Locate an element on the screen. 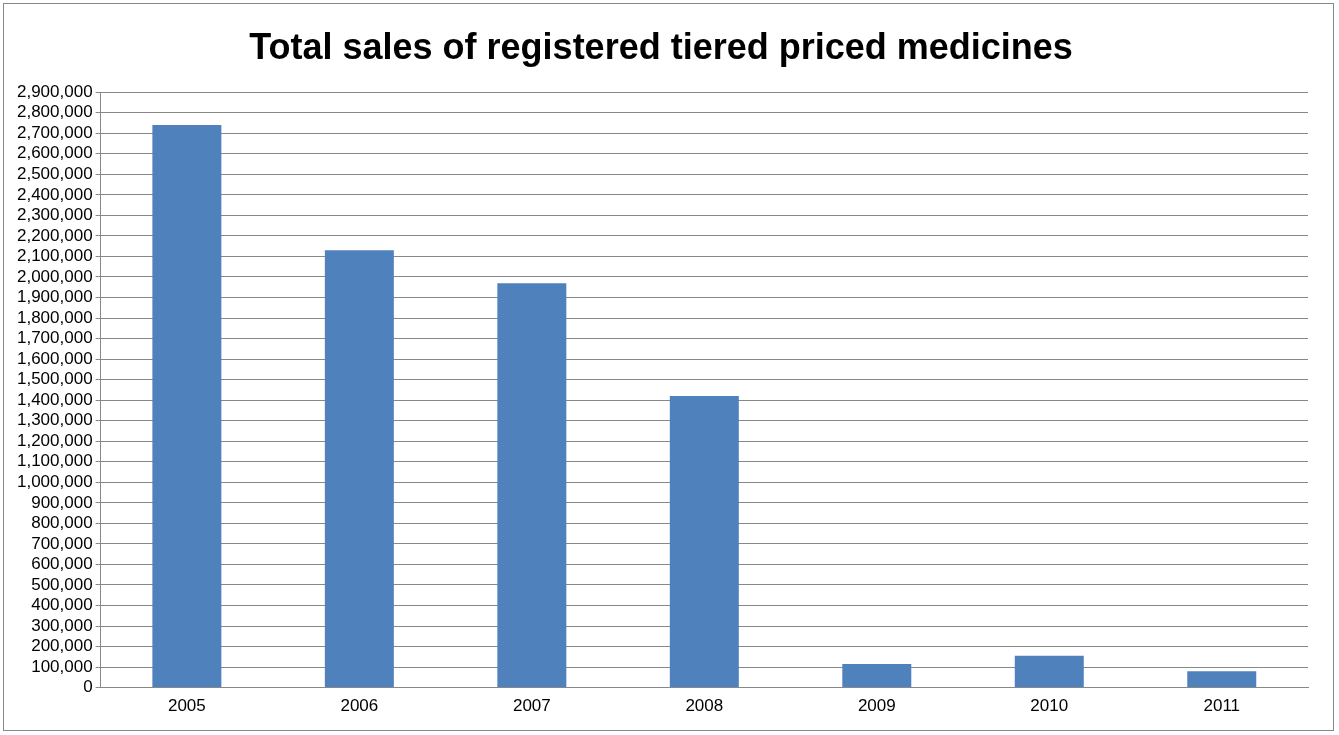  x-tick-label: 2010 is located at coordinates (1049, 706).